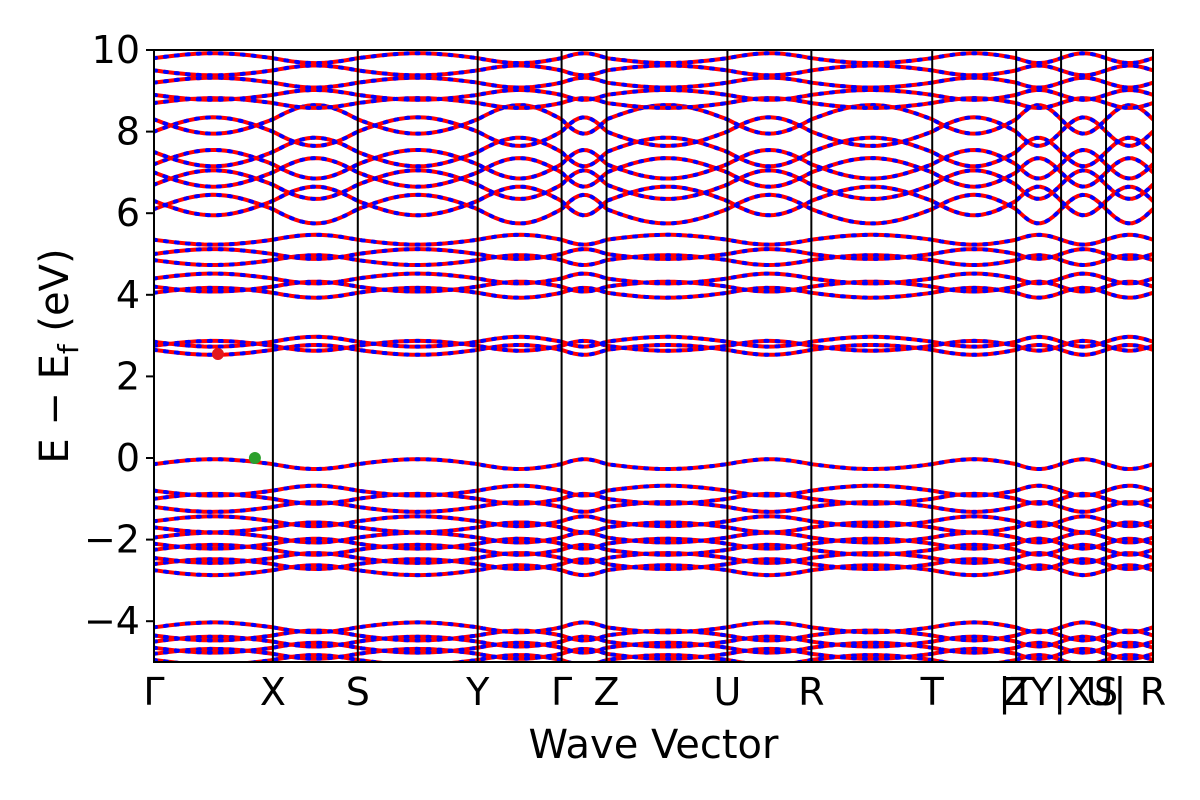 Image resolution: width=1200 pixels, height=800 pixels. Describe the element at coordinates (55, 409) in the screenshot. I see `y-axis-label-main: E − E` at that location.